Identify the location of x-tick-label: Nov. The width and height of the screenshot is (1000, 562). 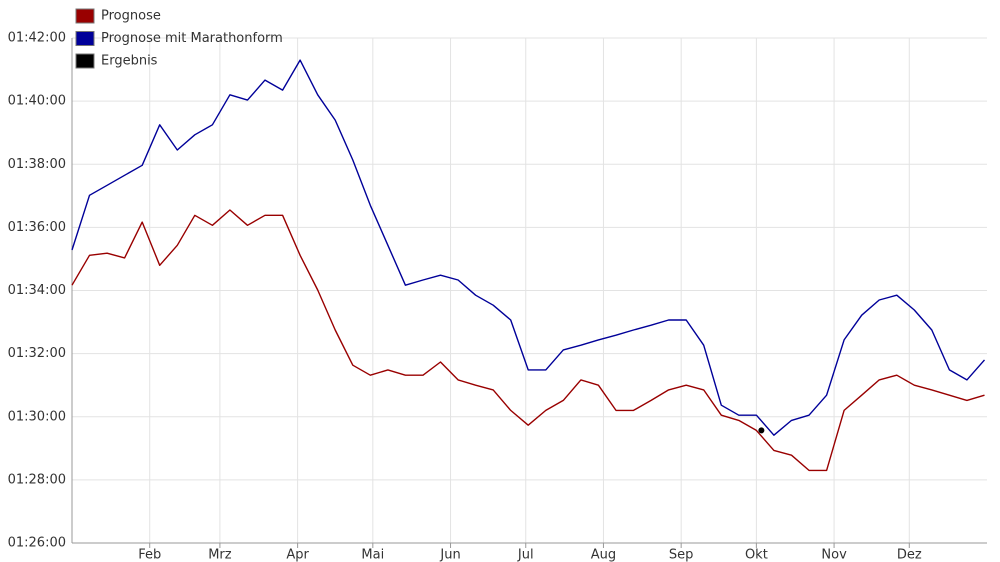
(834, 555).